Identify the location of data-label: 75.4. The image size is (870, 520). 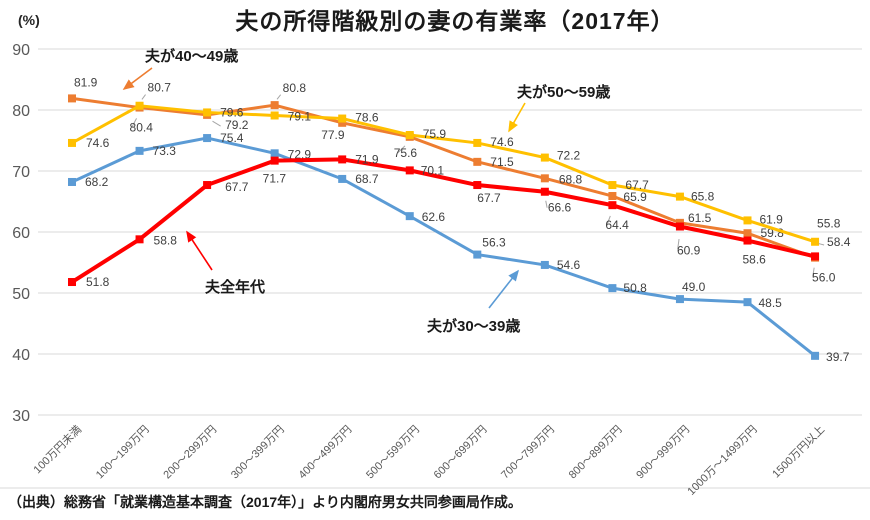
(232, 138).